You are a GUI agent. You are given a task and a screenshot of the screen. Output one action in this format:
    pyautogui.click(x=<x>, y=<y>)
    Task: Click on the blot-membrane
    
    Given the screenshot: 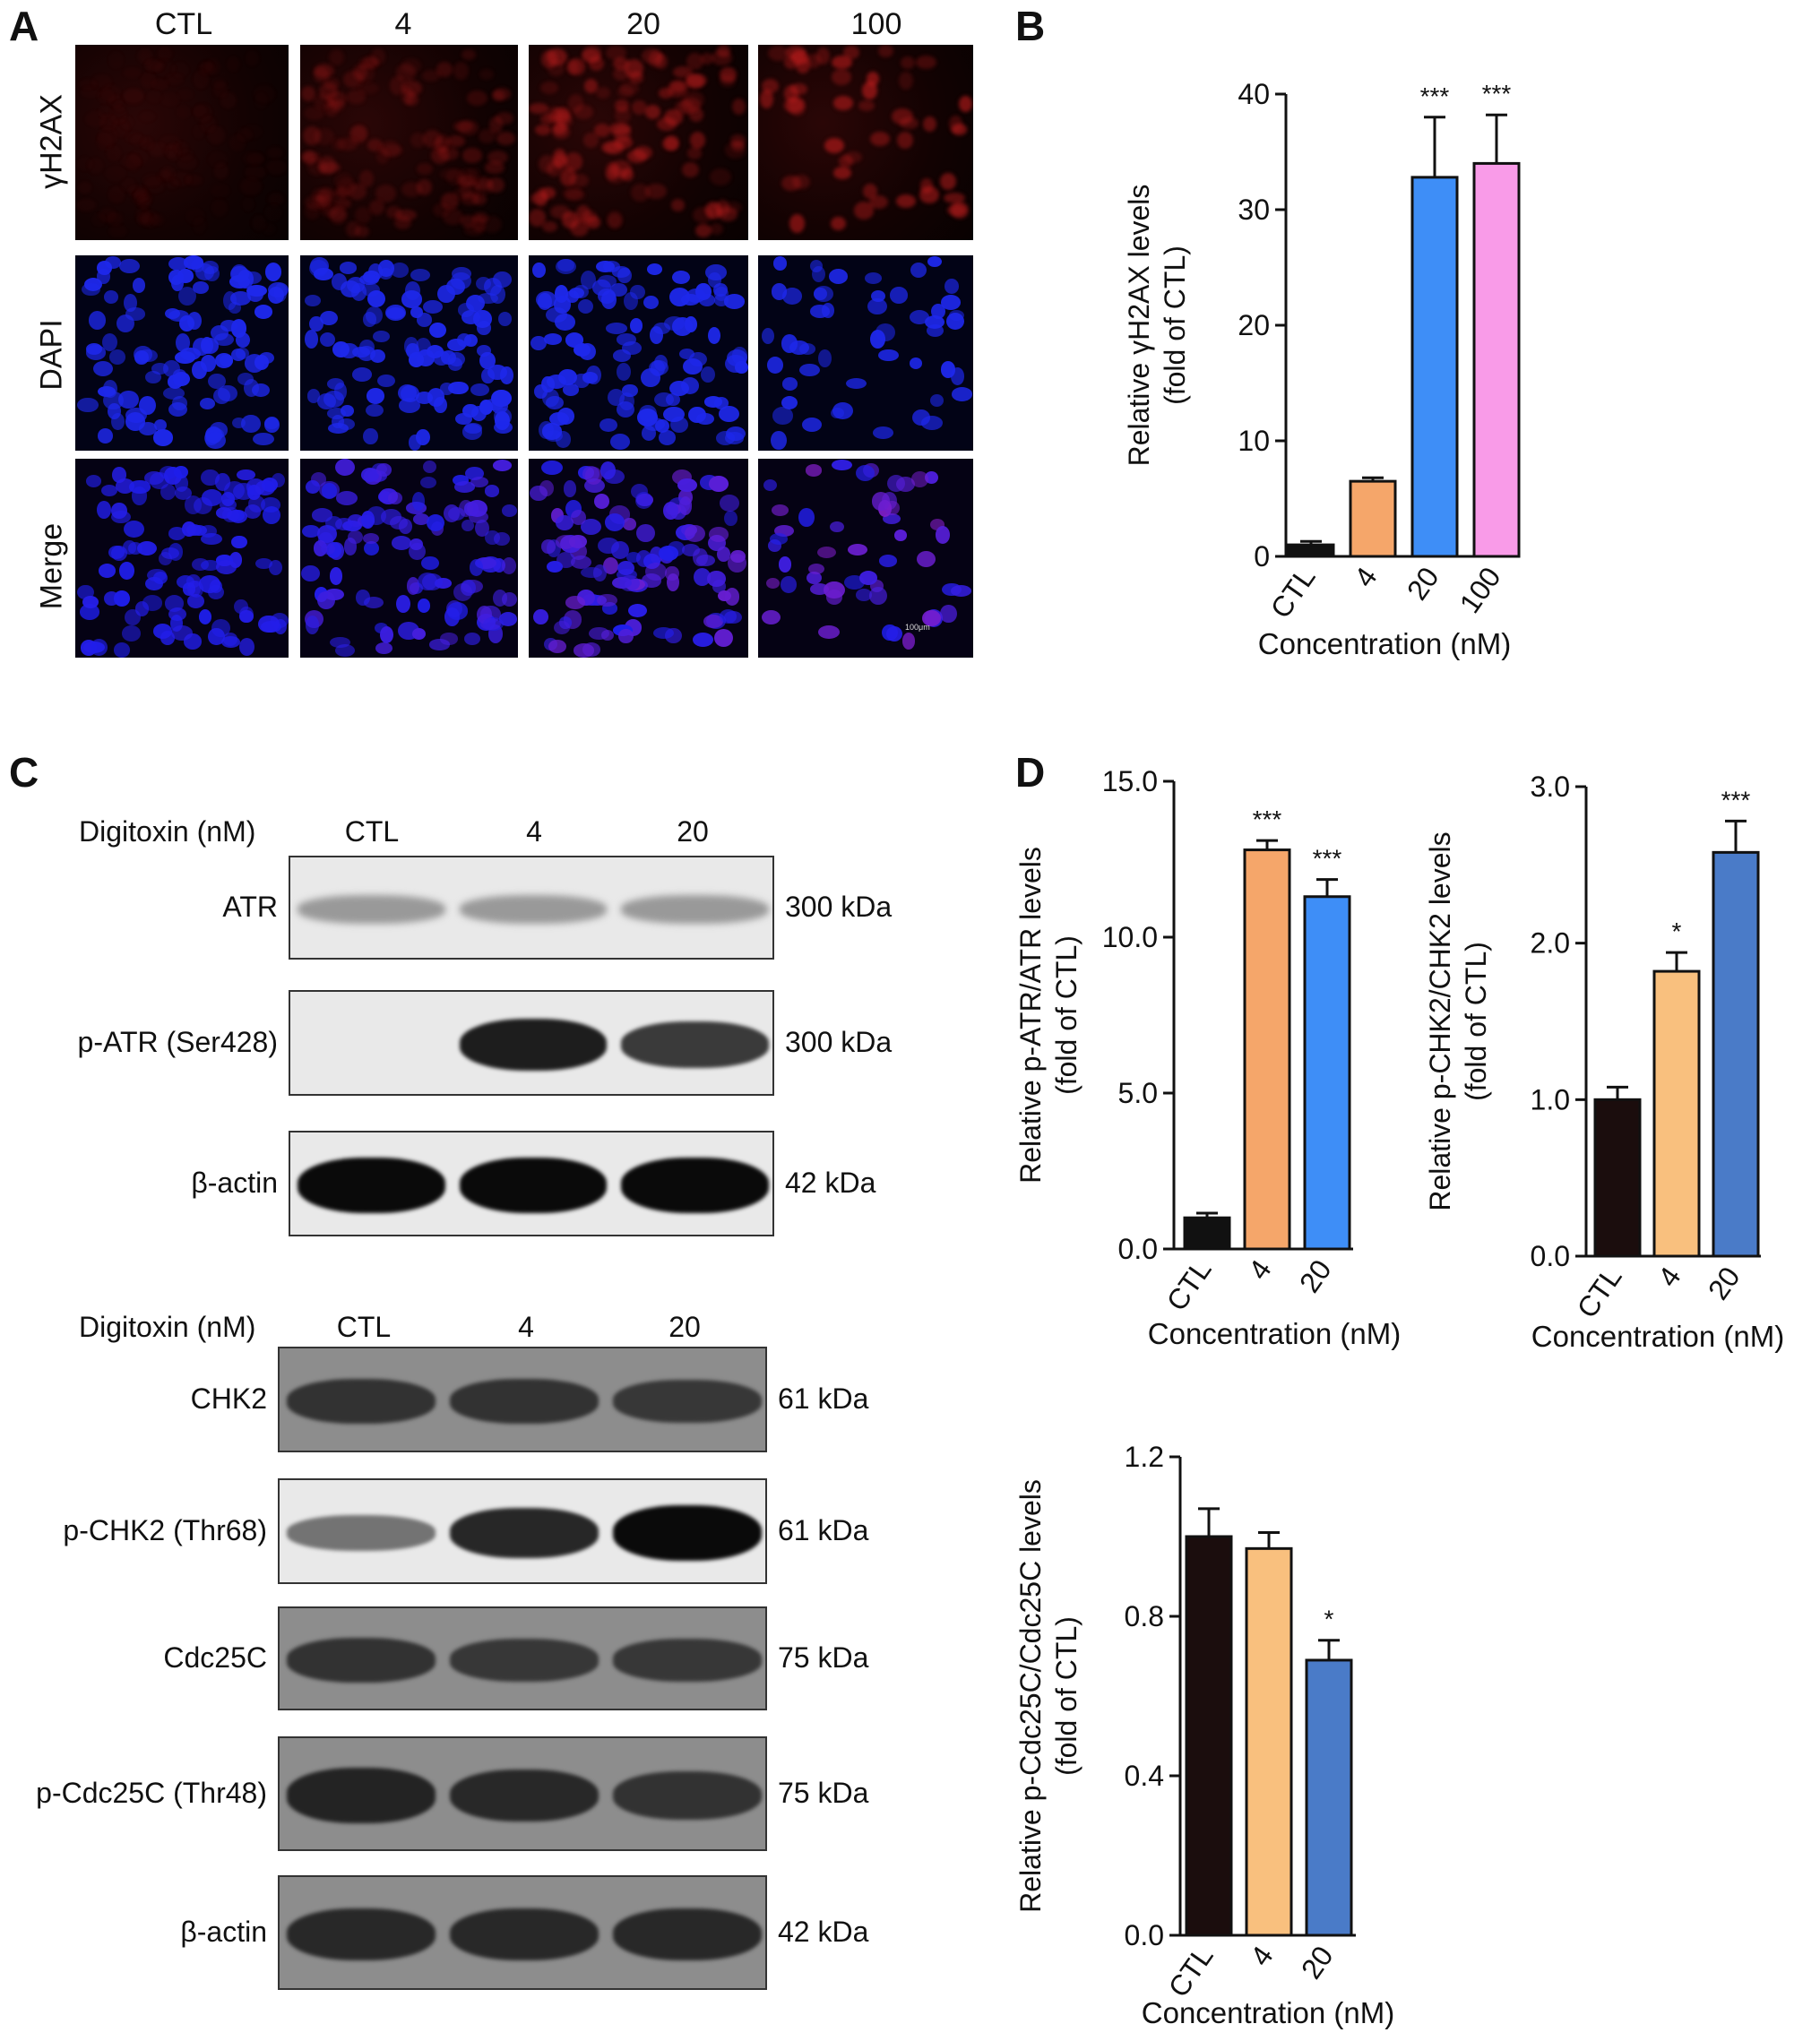 What is the action you would take?
    pyautogui.click(x=531, y=908)
    